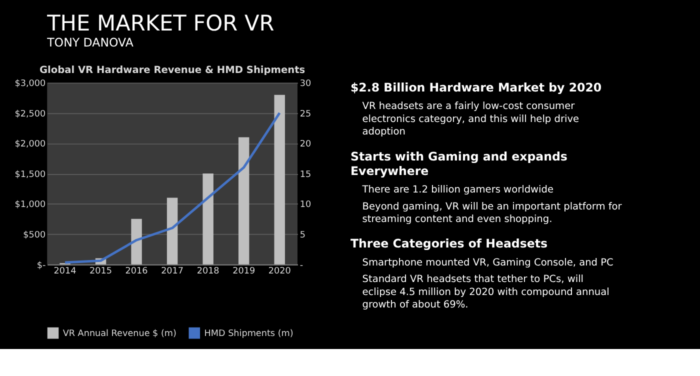 The height and width of the screenshot is (376, 700). Describe the element at coordinates (306, 114) in the screenshot. I see `y2-tick-label: 25` at that location.